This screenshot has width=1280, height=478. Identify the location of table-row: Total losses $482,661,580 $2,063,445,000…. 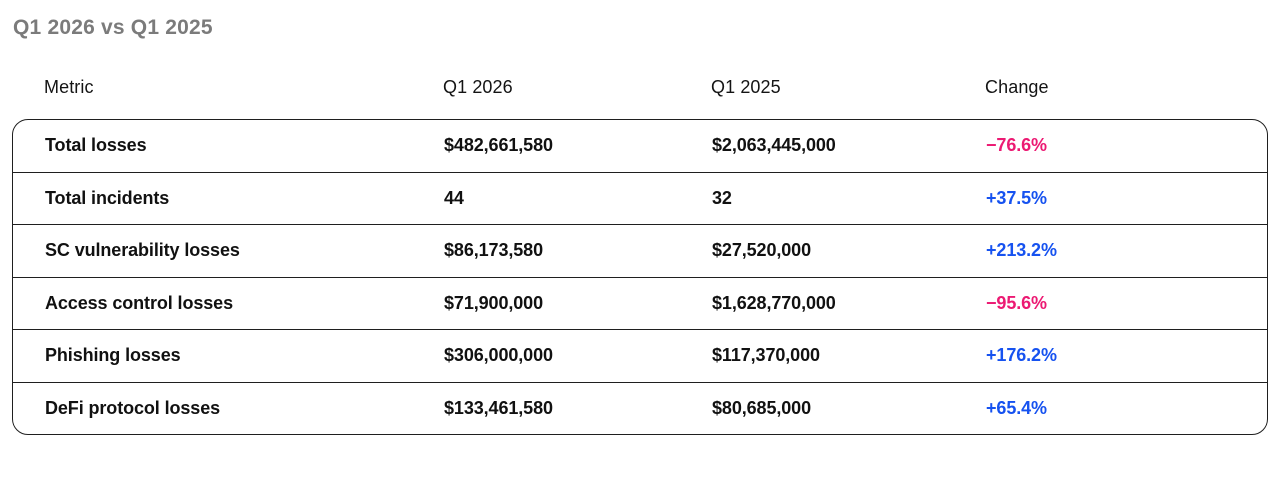
(640, 146).